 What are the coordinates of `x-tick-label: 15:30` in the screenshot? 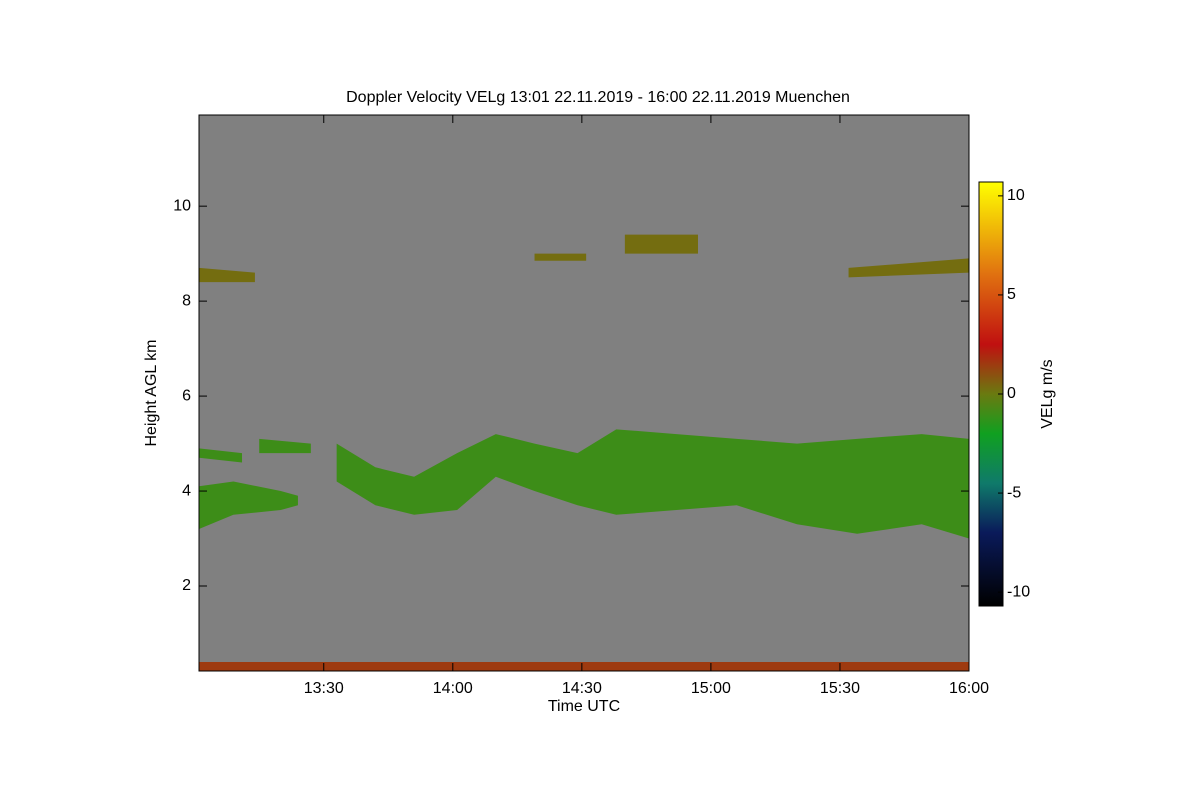 It's located at (840, 688).